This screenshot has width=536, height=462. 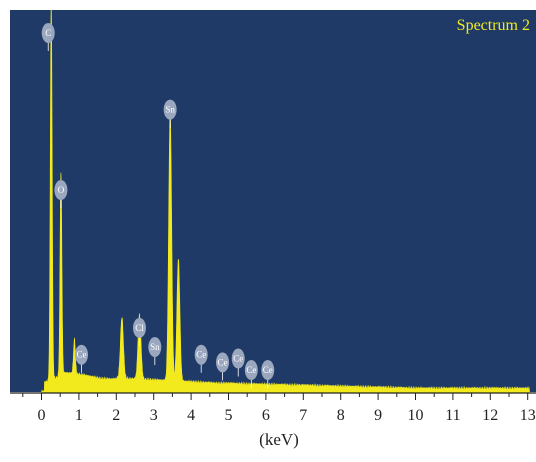 I want to click on x-tick-label: 13, so click(x=528, y=415).